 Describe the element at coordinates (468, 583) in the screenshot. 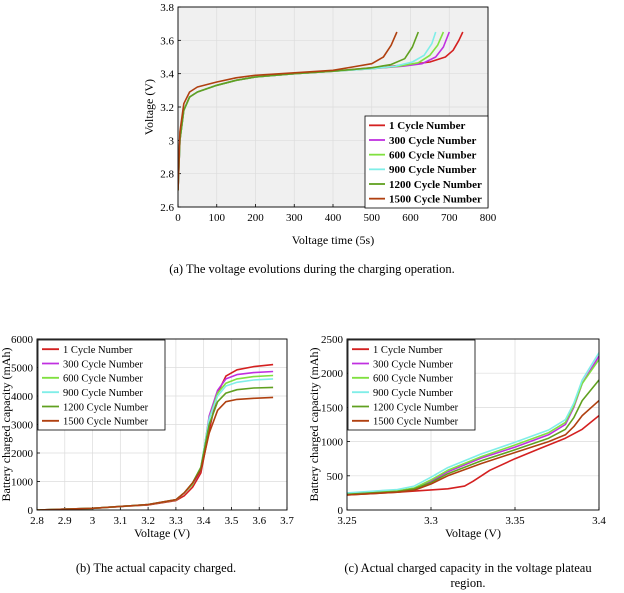

I see `caption-c-line2: region.` at that location.